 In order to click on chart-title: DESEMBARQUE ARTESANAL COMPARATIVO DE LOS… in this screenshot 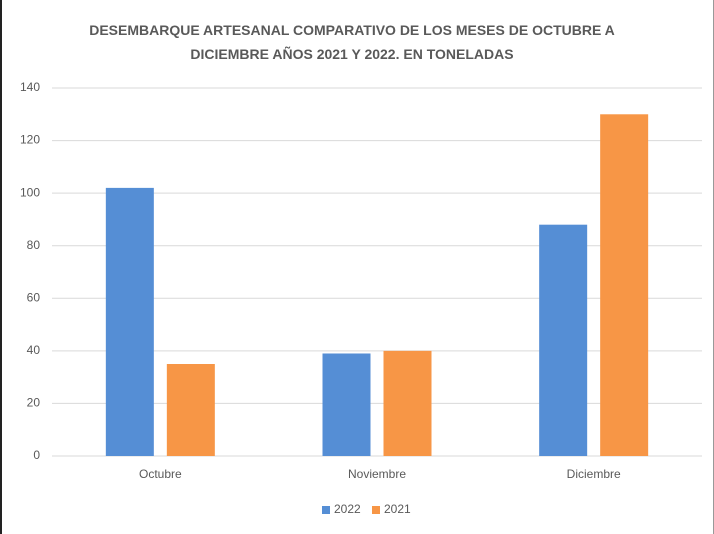, I will do `click(352, 42)`.